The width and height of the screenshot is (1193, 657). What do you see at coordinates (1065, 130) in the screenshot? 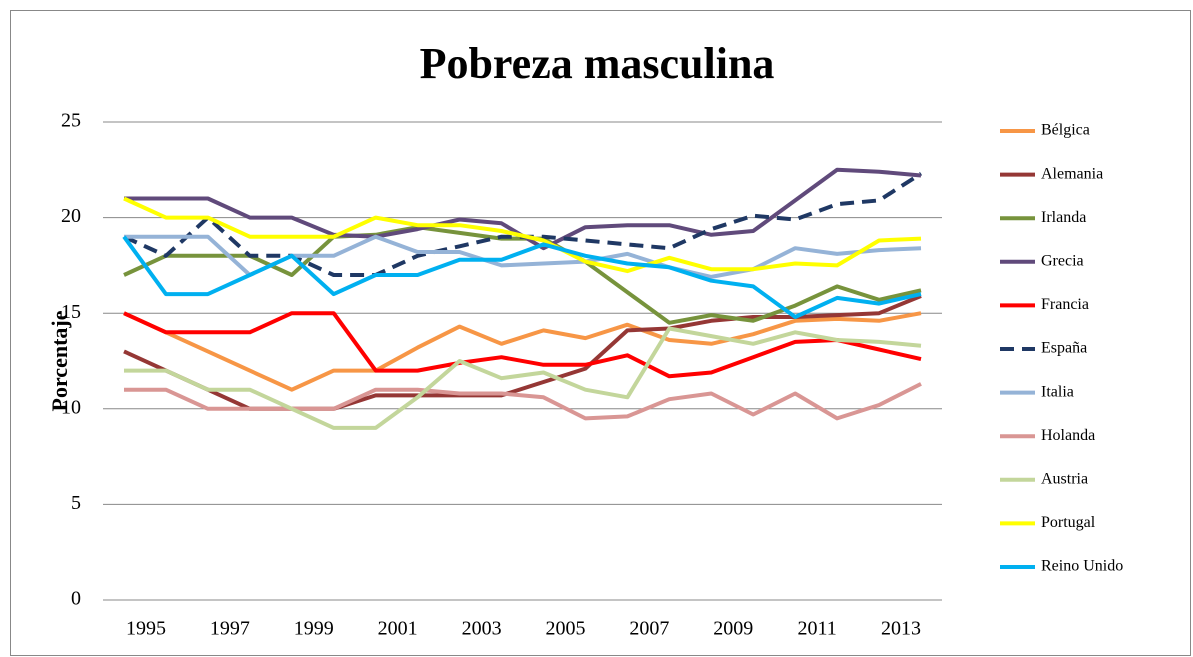
I see `legend-label: Bélgica` at bounding box center [1065, 130].